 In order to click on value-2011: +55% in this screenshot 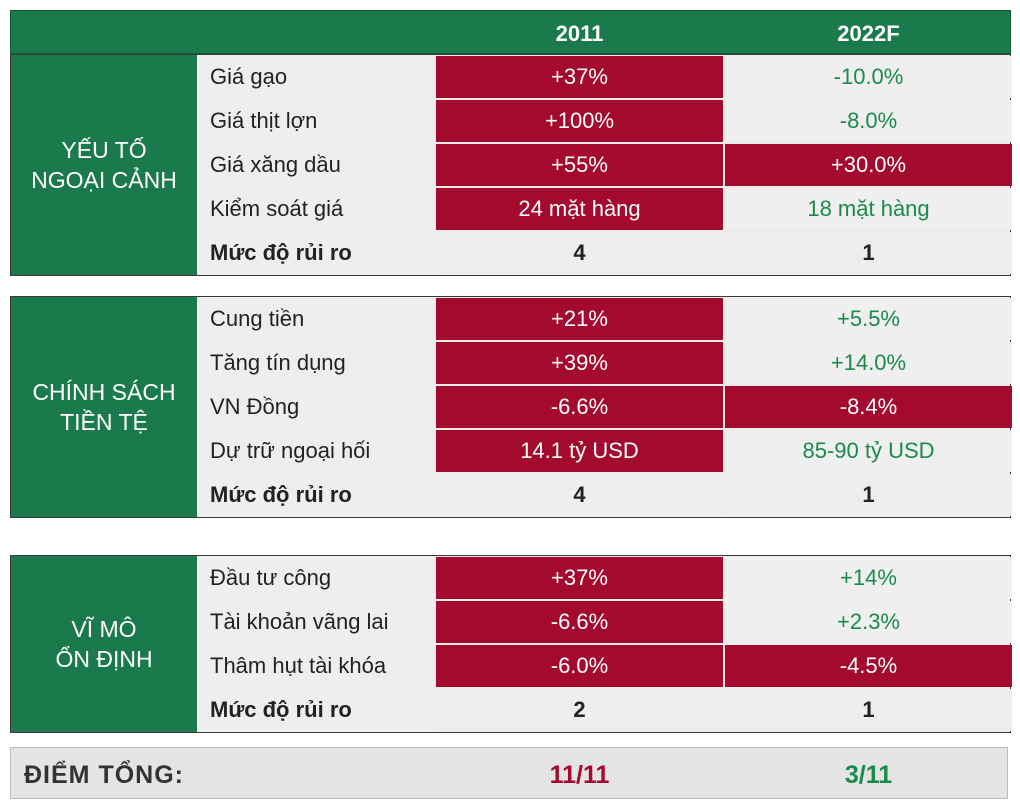, I will do `click(579, 165)`.